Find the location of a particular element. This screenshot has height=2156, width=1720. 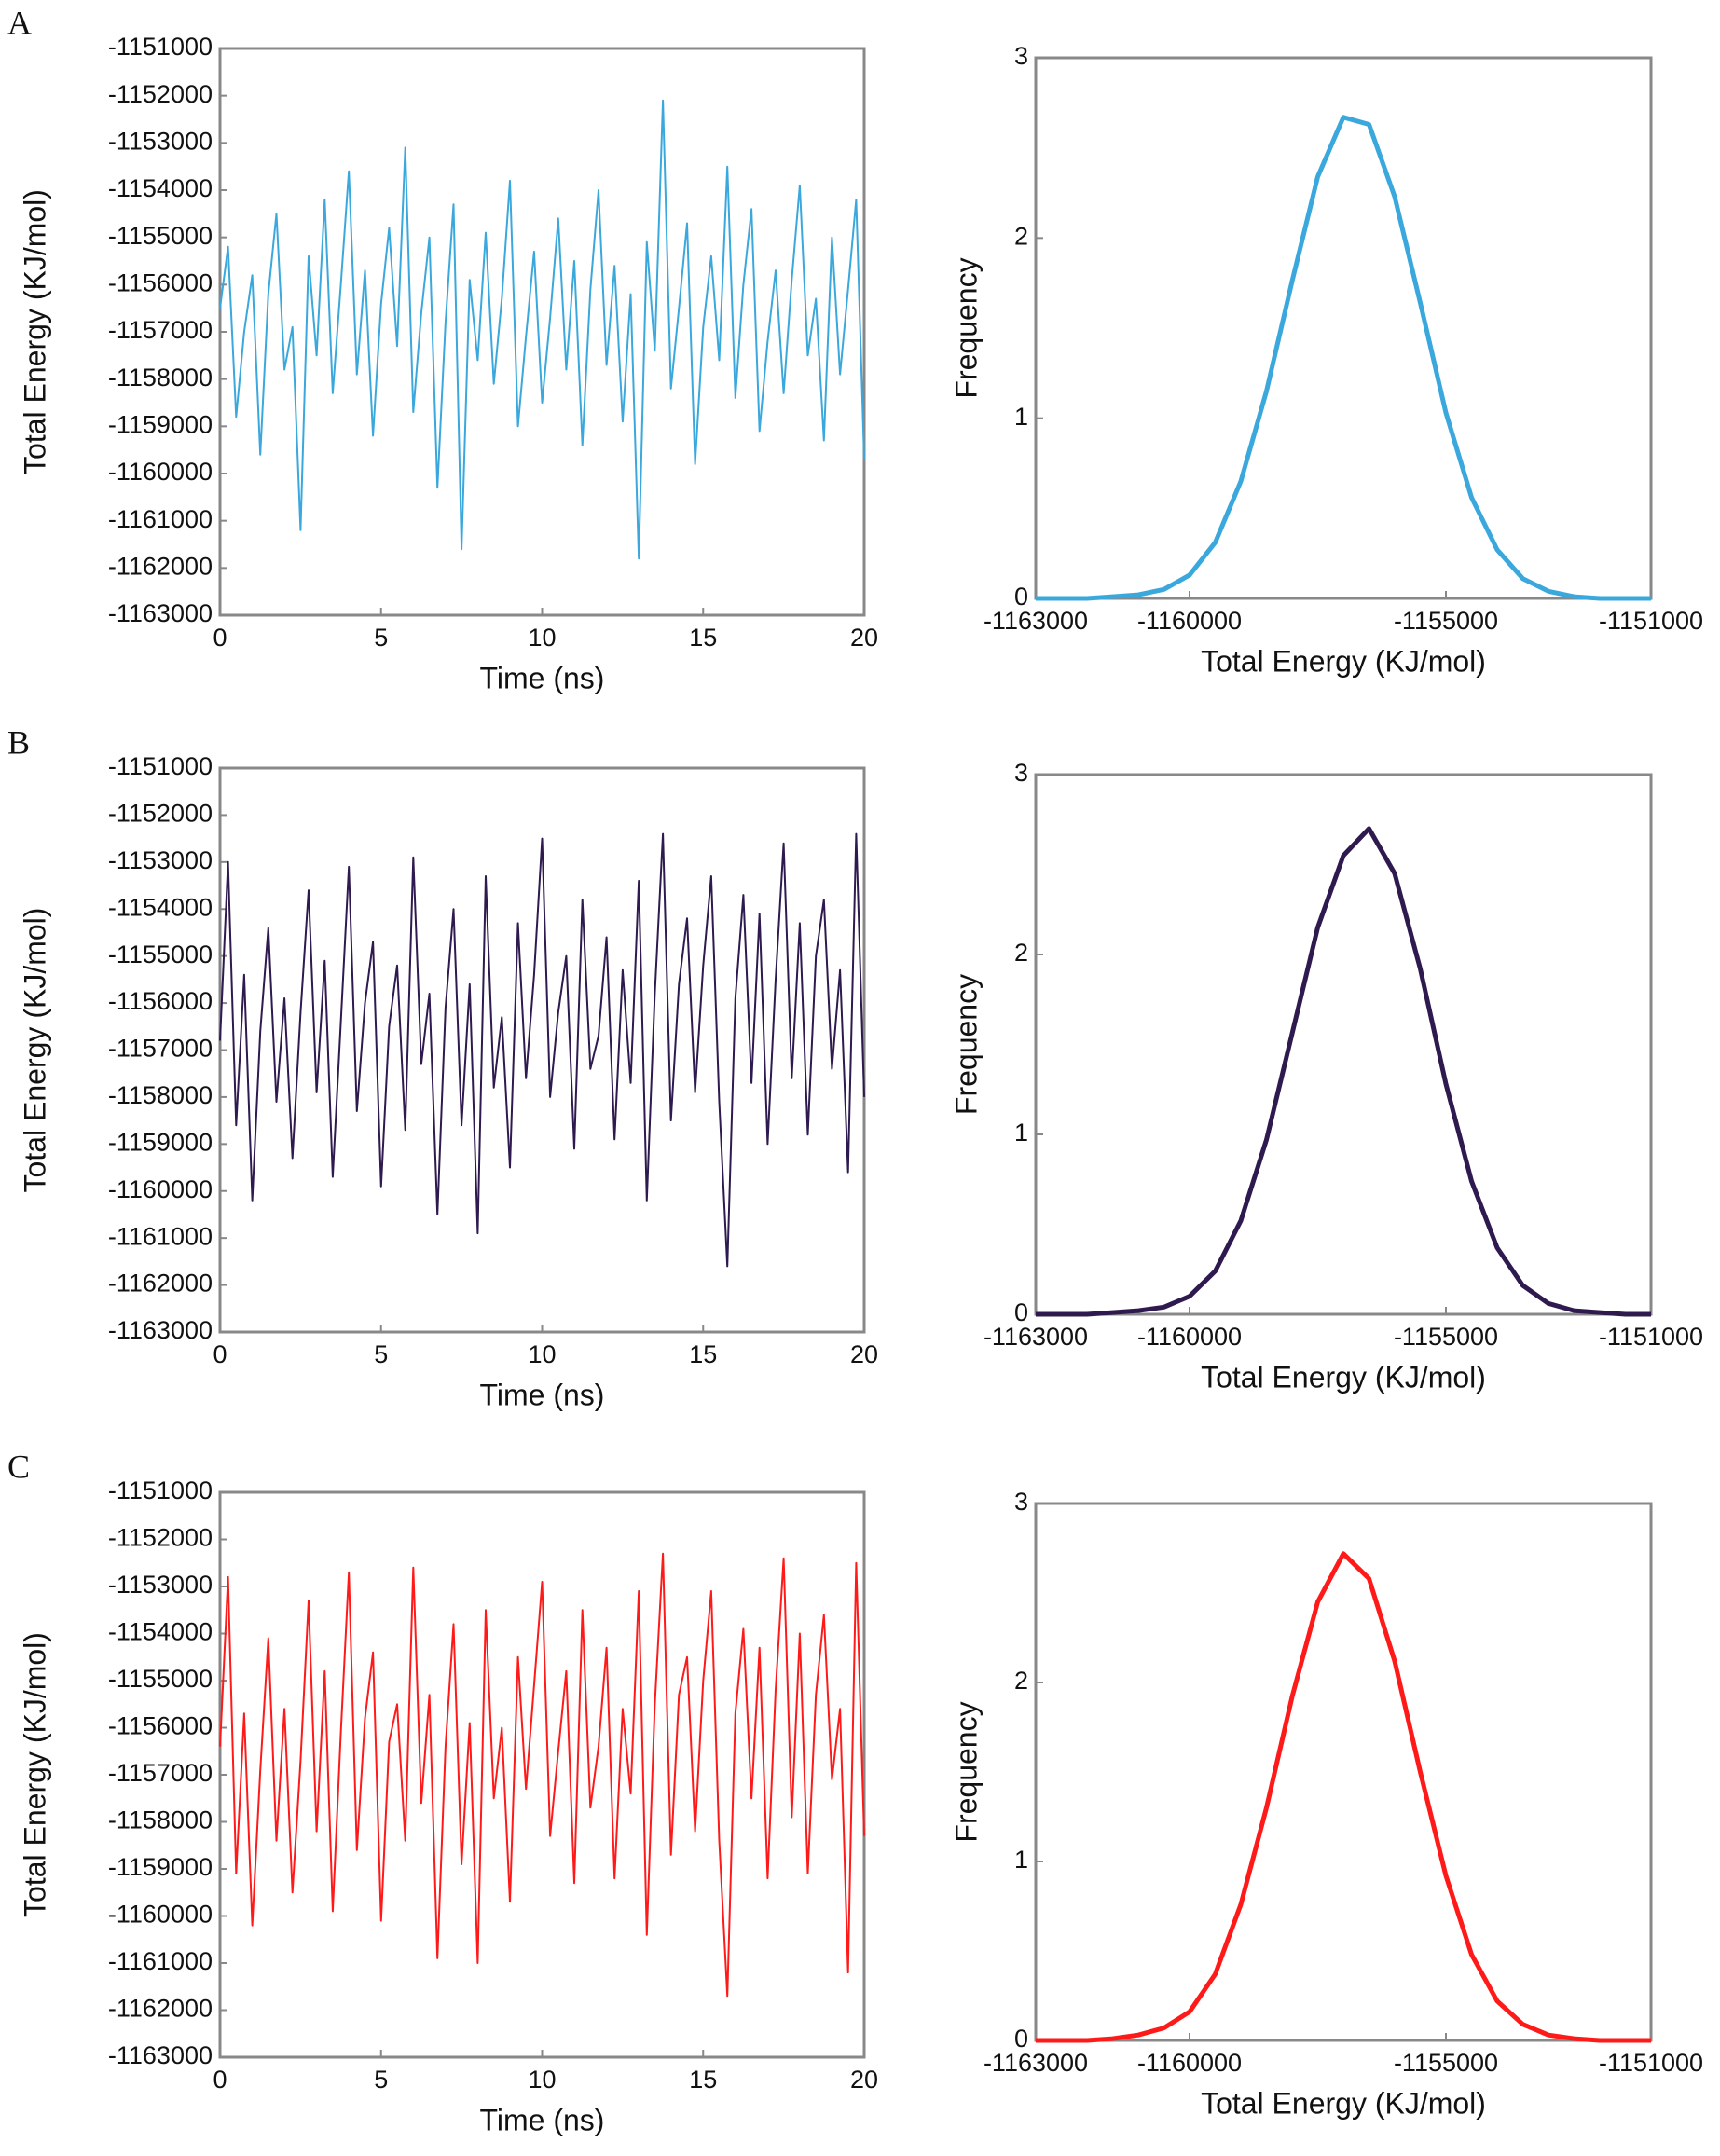

panel-label: A is located at coordinates (19, 22).